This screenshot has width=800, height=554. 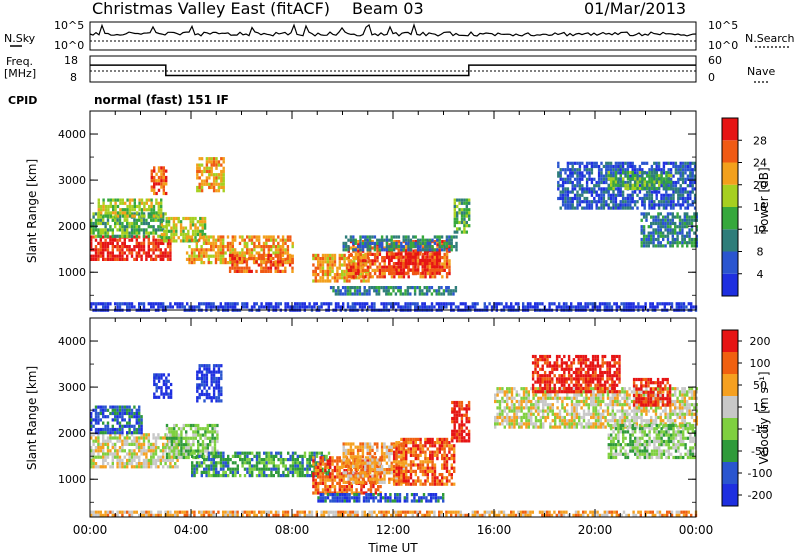 I want to click on noise-panel-frame, so click(x=393, y=36).